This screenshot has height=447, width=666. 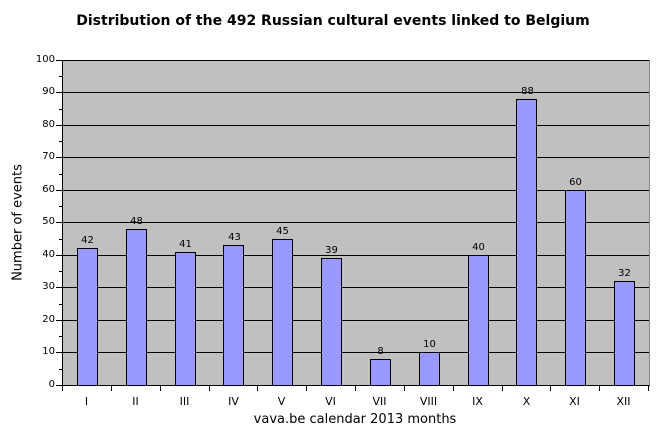 I want to click on bar-value-label: 8, so click(x=380, y=351).